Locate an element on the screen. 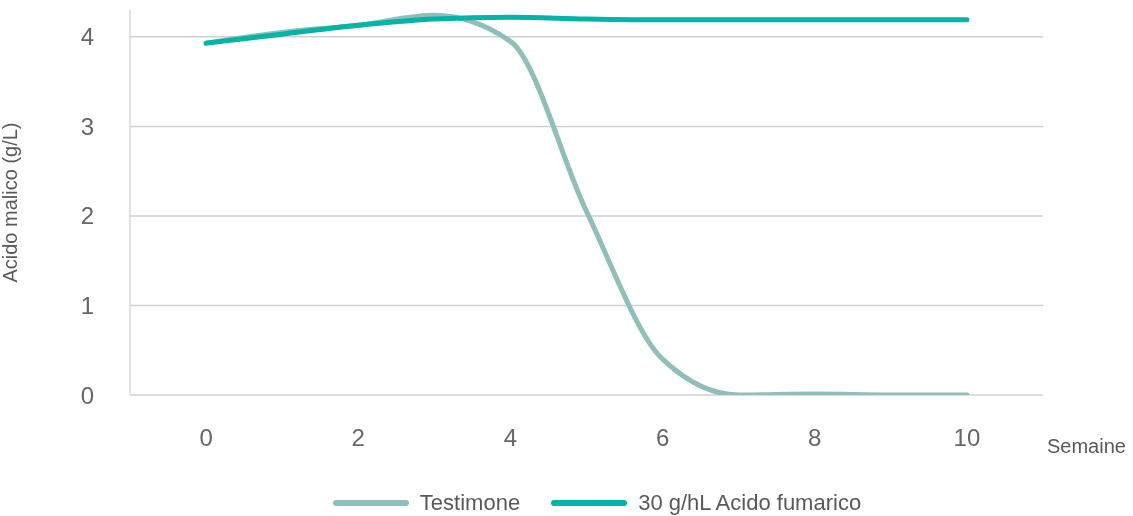 This screenshot has width=1133, height=516. y-axis-title: Acido malico (g/L) is located at coordinates (11, 202).